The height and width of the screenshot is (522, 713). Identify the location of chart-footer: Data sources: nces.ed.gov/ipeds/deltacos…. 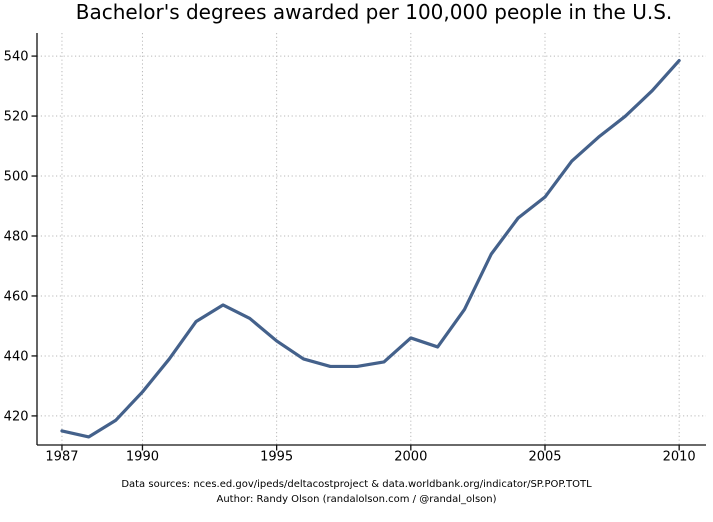
(356, 492).